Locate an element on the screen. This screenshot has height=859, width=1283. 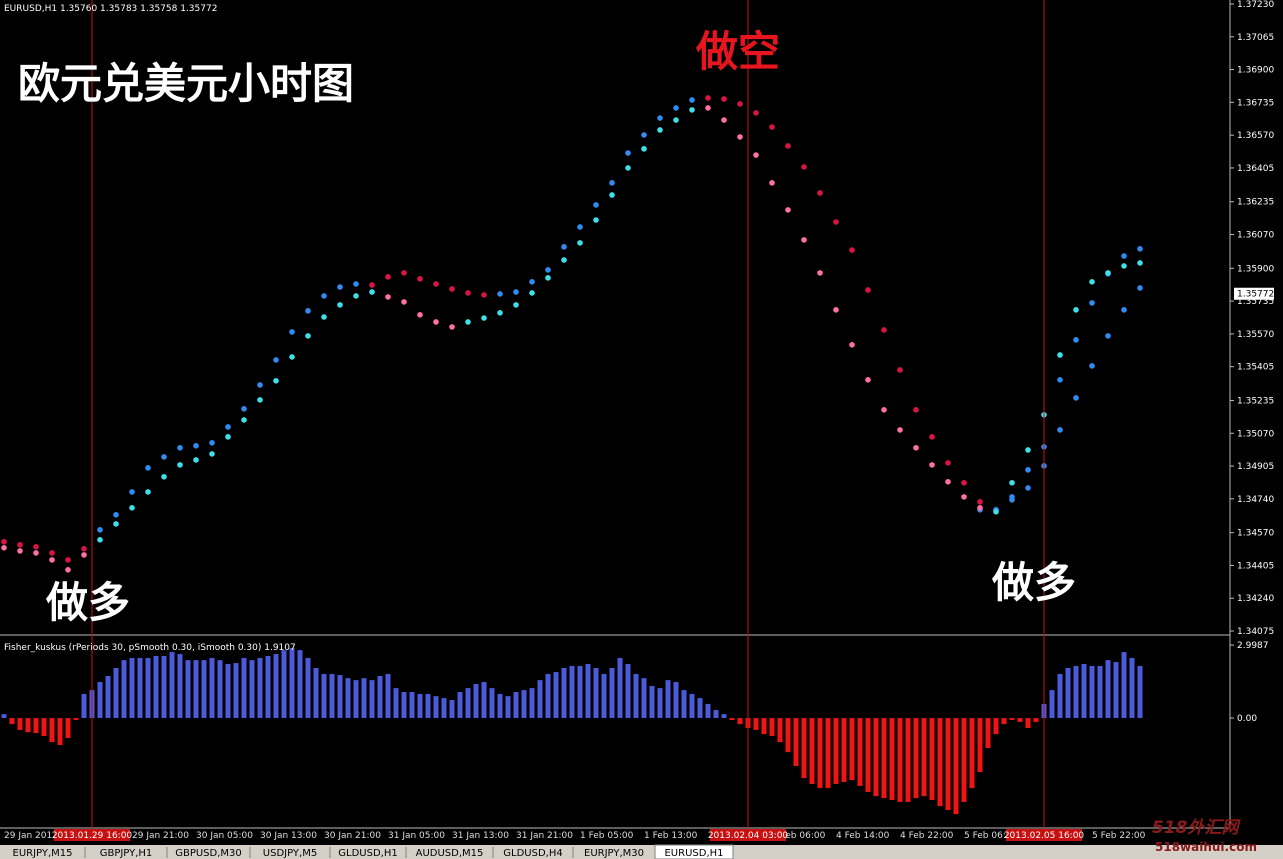
event-label: 2013.01.29 16:00 is located at coordinates (92, 836).